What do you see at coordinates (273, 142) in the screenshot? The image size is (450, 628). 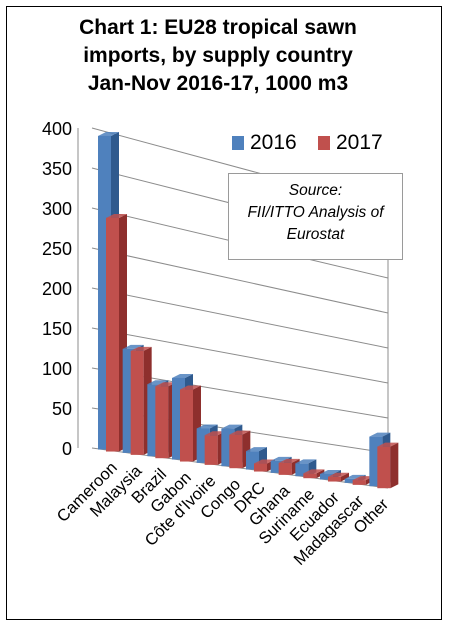 I see `legend-label-2016: 2016` at bounding box center [273, 142].